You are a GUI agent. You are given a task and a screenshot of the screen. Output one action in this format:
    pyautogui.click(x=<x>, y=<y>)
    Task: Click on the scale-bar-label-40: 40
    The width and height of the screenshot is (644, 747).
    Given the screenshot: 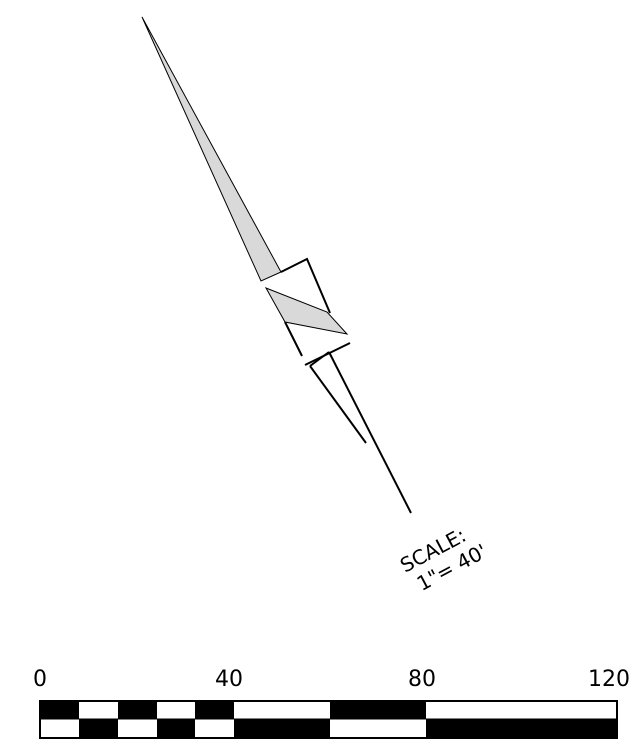 What is the action you would take?
    pyautogui.click(x=229, y=679)
    